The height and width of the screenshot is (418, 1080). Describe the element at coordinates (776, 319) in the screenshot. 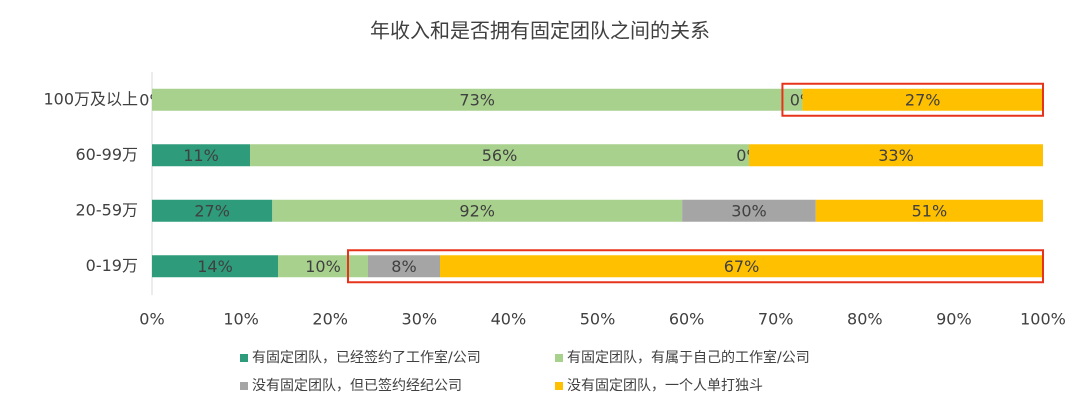

I see `x-tick-label: 70%` at that location.